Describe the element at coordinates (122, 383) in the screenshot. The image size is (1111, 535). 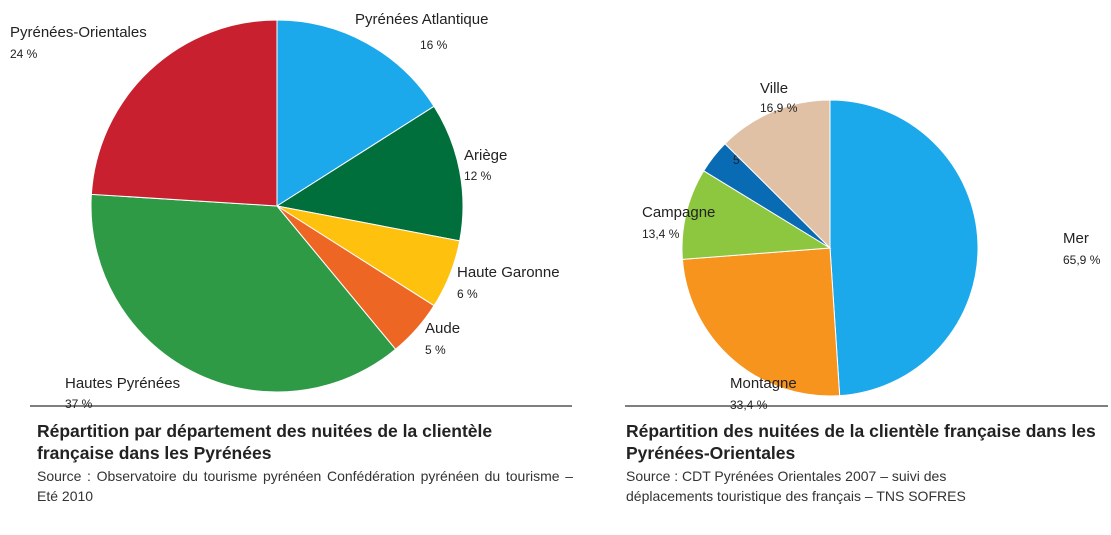
I see `slice-label: Hautes Pyrénées` at that location.